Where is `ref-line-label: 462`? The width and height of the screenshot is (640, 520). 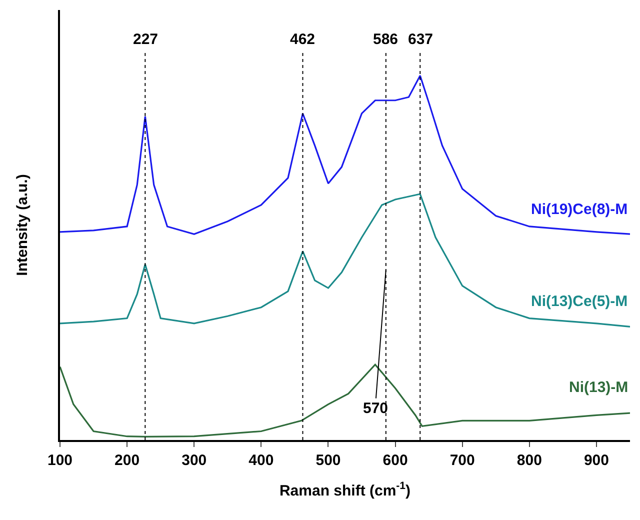 ref-line-label: 462 is located at coordinates (303, 39).